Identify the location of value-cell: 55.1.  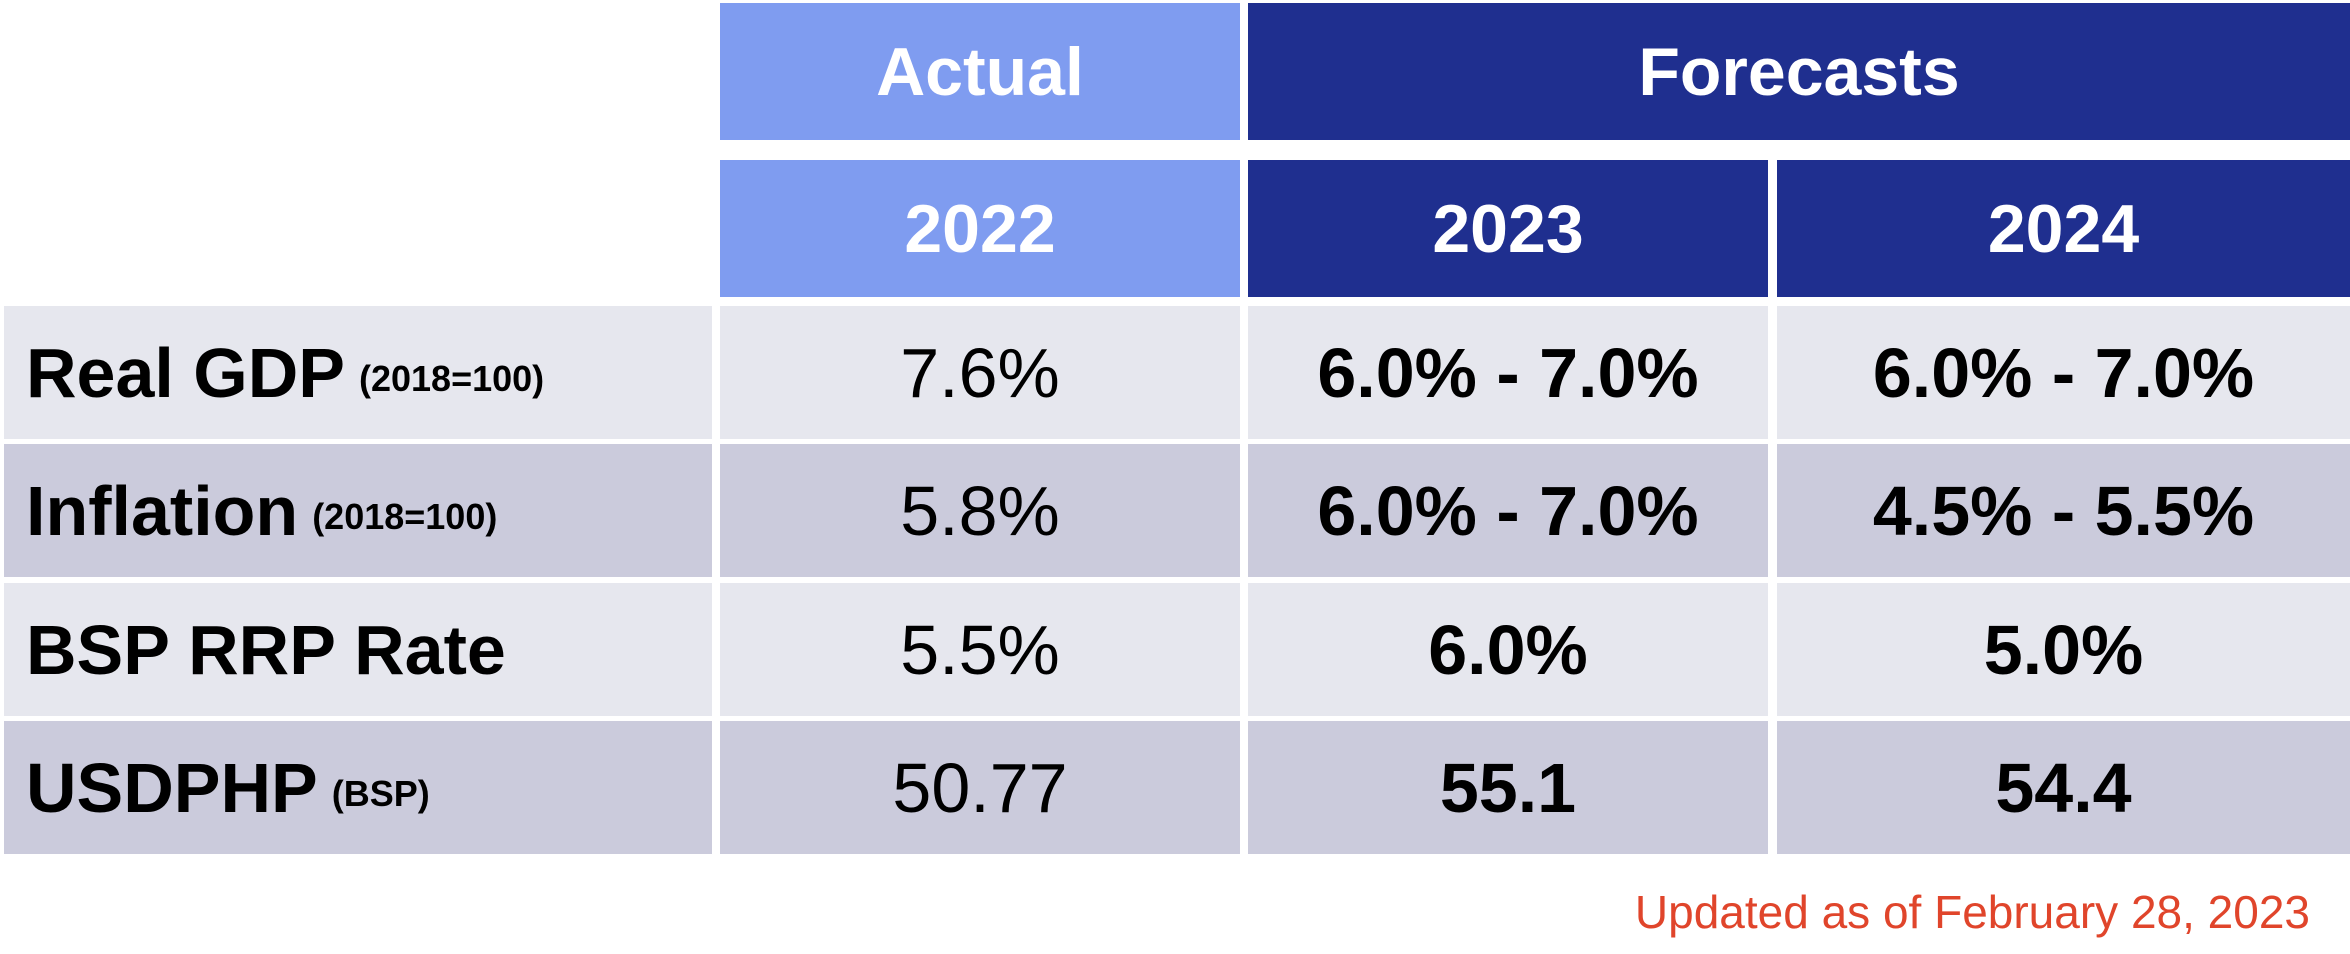
(1508, 787).